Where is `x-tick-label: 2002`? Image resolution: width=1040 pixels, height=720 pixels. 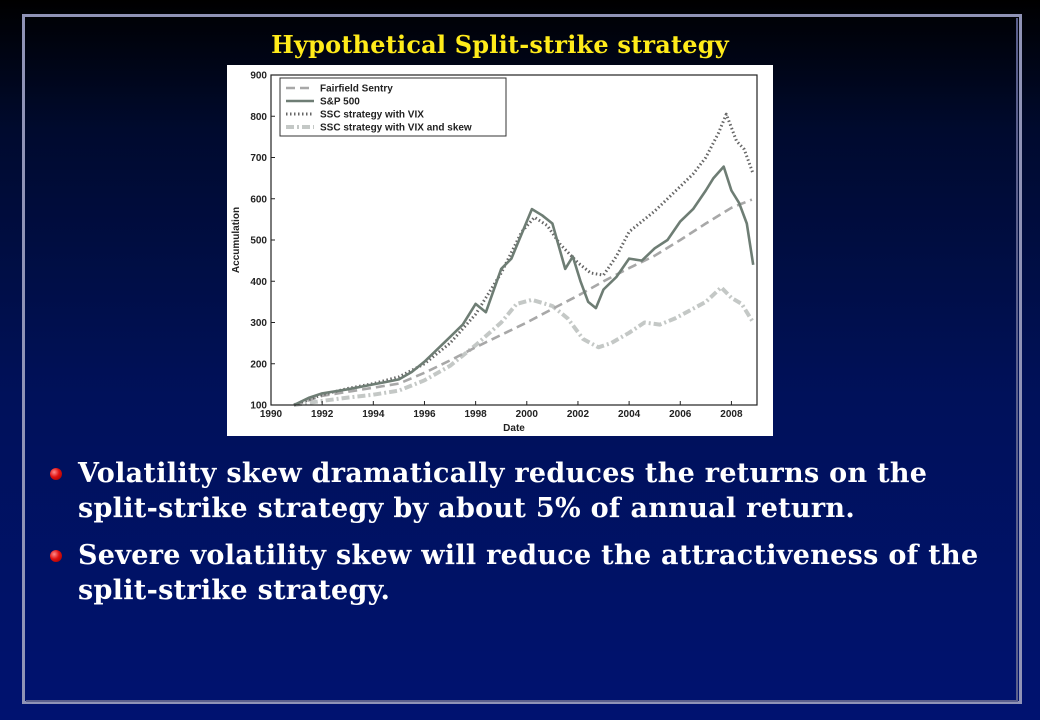
x-tick-label: 2002 is located at coordinates (578, 414).